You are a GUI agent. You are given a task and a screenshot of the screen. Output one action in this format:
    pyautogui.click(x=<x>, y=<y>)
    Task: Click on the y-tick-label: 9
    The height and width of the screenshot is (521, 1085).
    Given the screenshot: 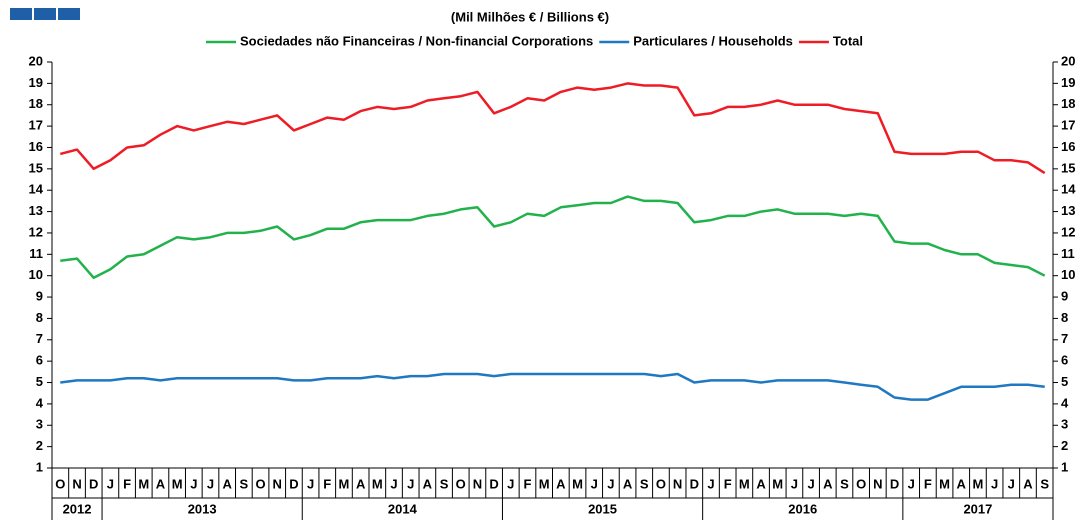 What is the action you would take?
    pyautogui.click(x=1064, y=295)
    